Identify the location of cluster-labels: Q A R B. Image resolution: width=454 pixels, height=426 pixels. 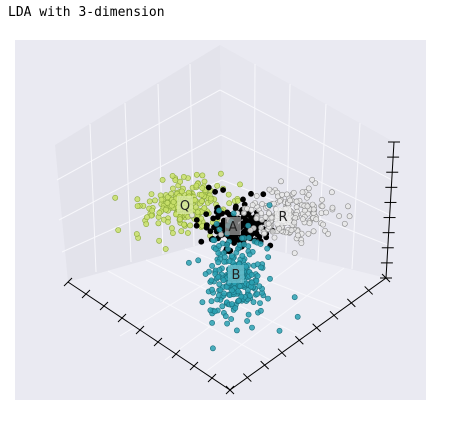
(234, 239).